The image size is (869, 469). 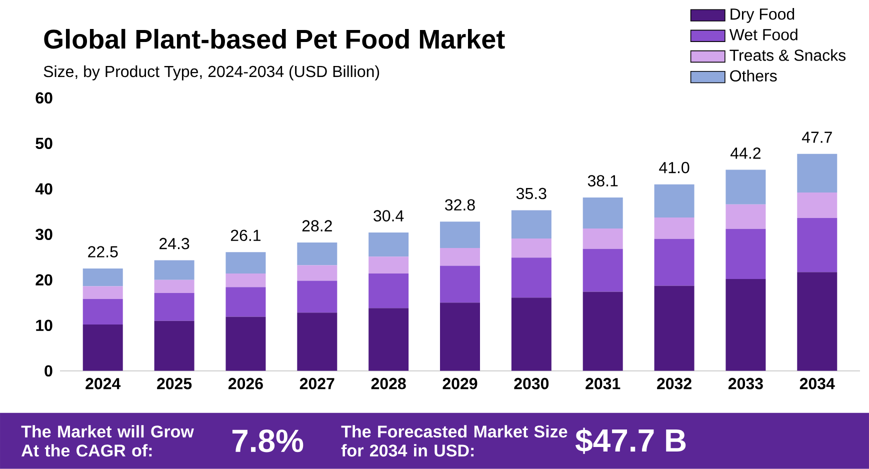 I want to click on total-label: 26.1, so click(x=245, y=236).